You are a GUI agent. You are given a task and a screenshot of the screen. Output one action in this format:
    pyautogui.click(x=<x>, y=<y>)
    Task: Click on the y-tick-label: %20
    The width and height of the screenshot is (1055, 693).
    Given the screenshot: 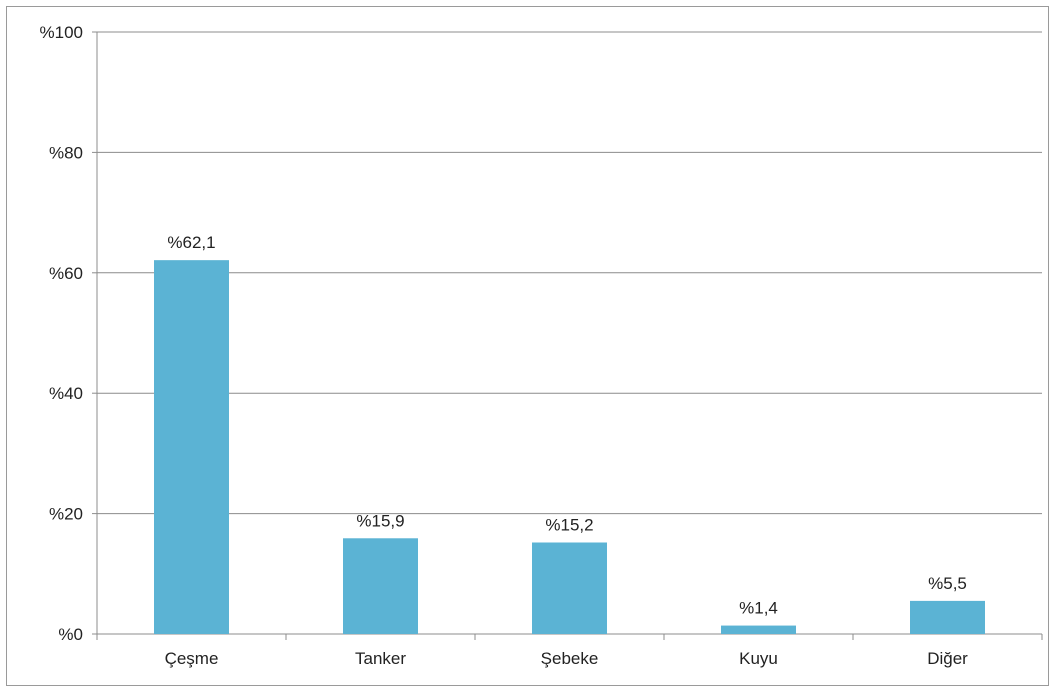 What is the action you would take?
    pyautogui.click(x=66, y=514)
    